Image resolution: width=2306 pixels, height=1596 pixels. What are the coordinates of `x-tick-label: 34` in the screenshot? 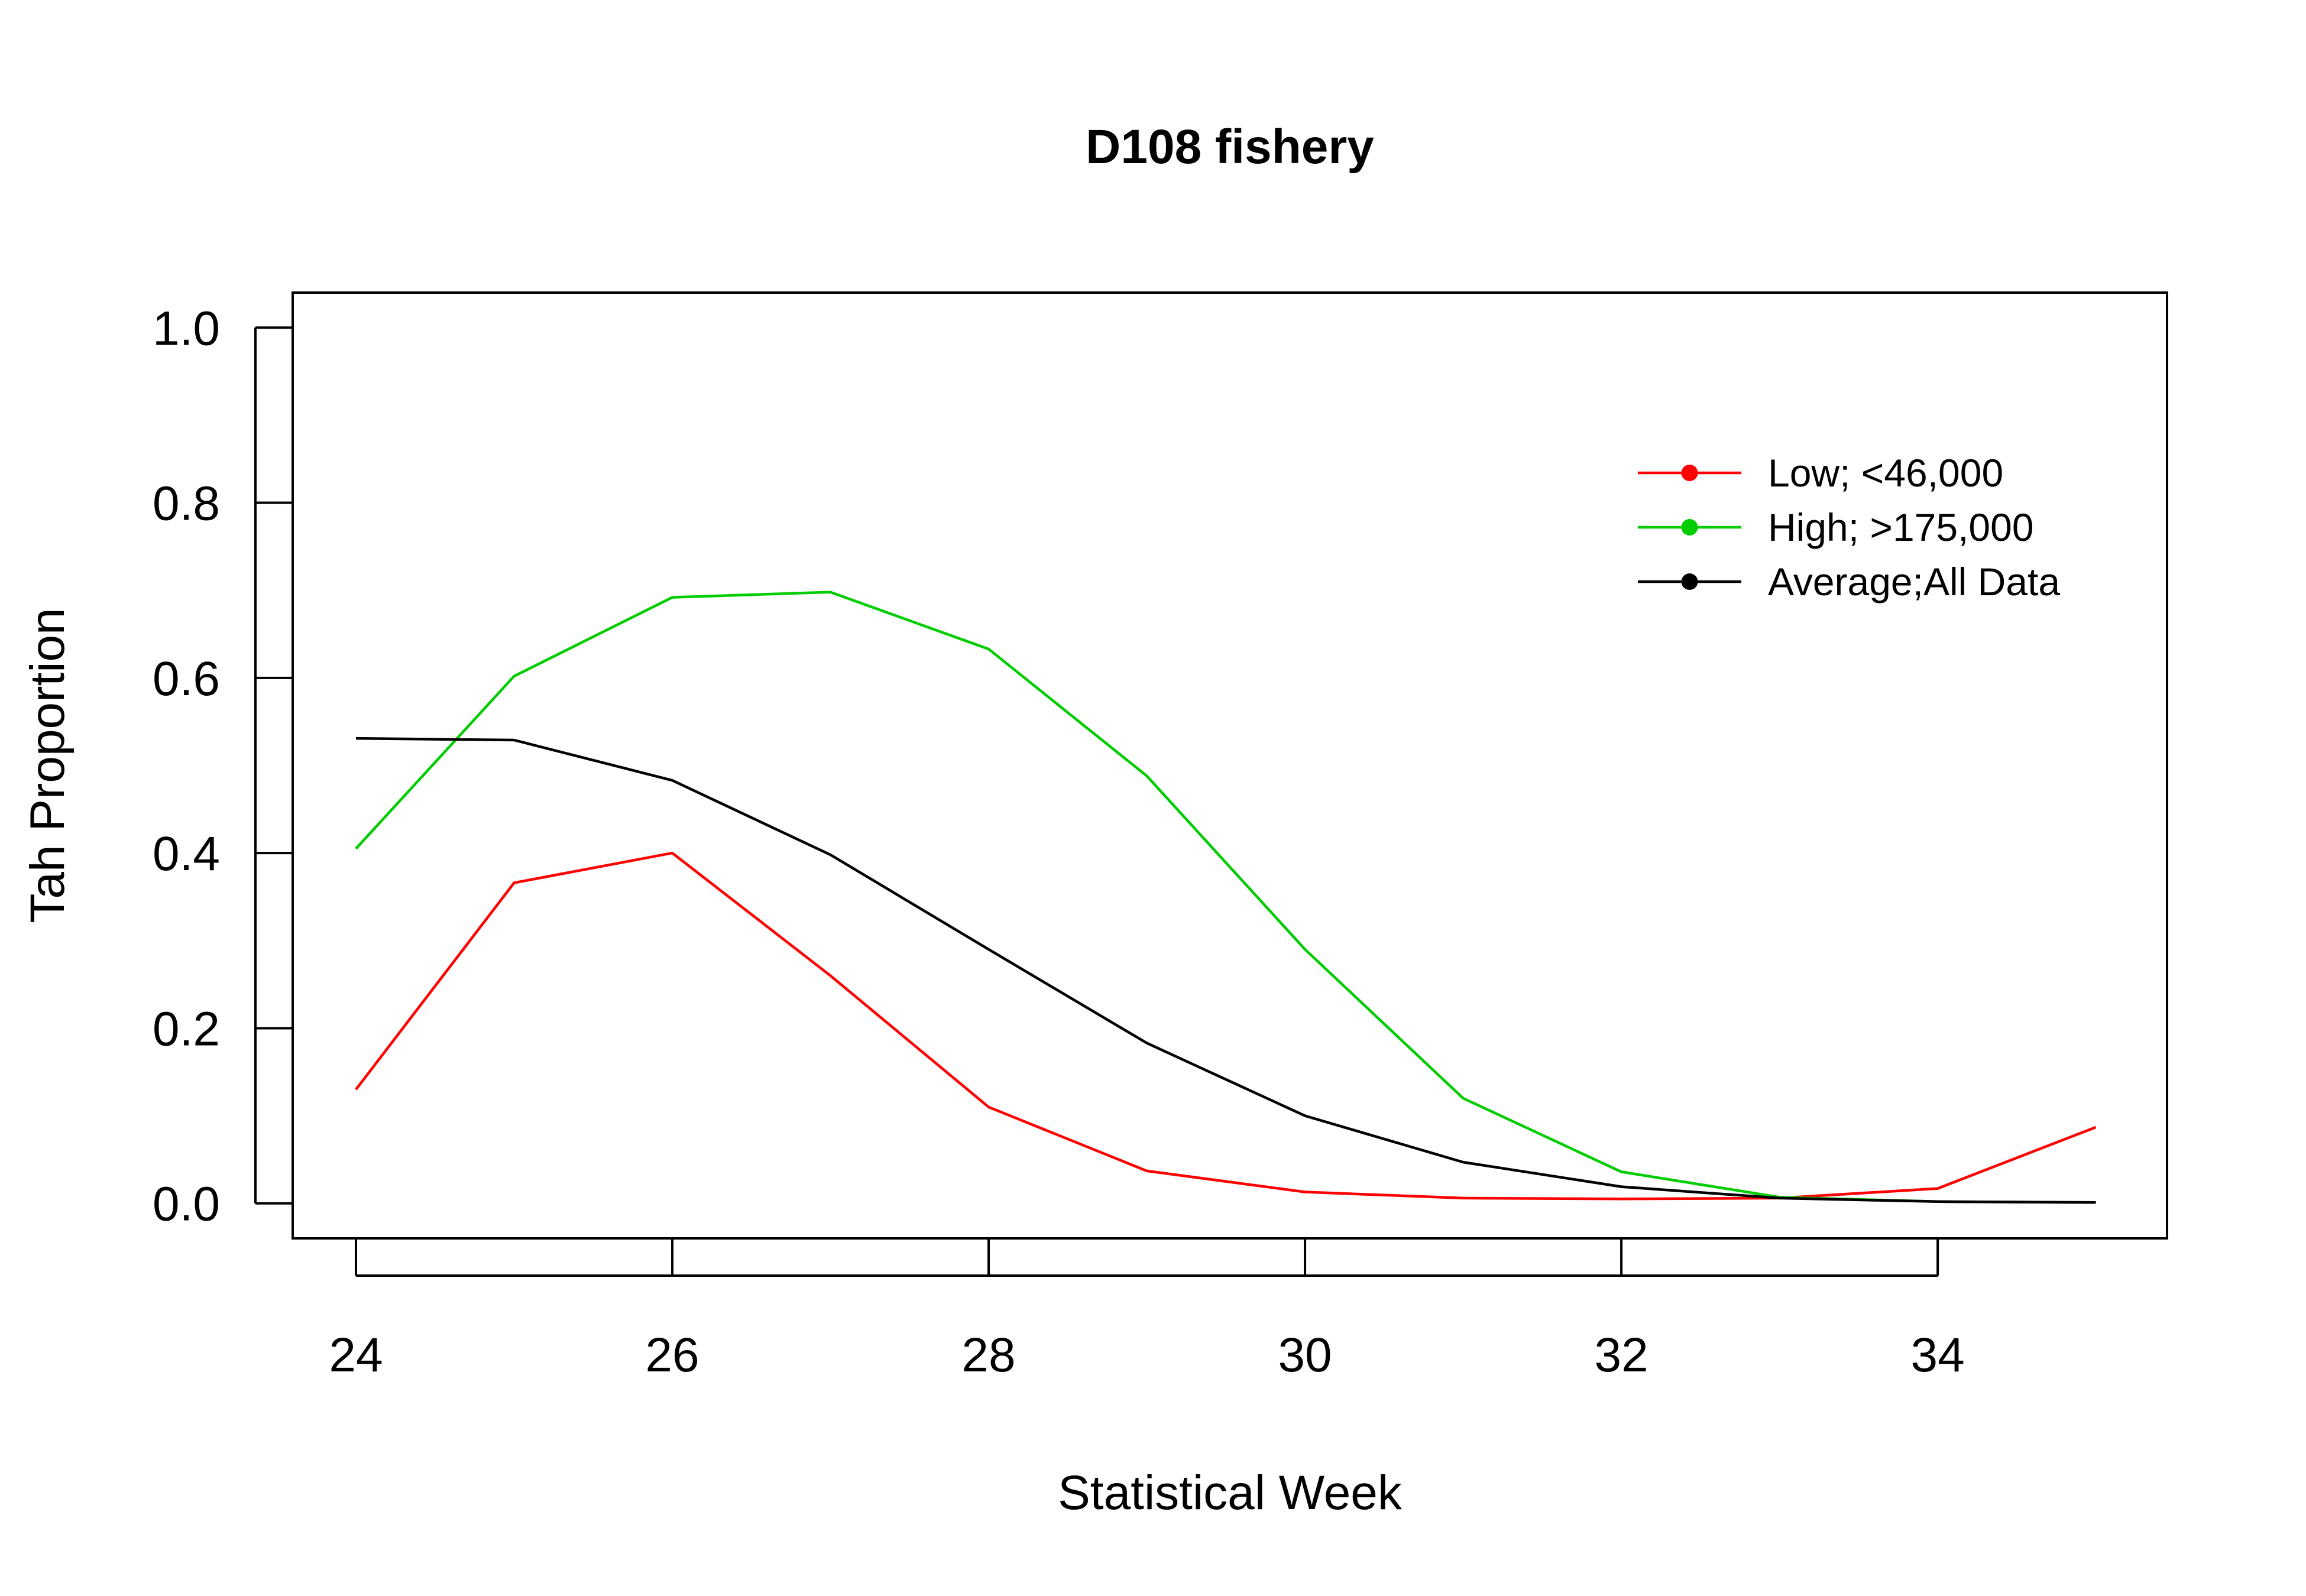 It's located at (1938, 1355).